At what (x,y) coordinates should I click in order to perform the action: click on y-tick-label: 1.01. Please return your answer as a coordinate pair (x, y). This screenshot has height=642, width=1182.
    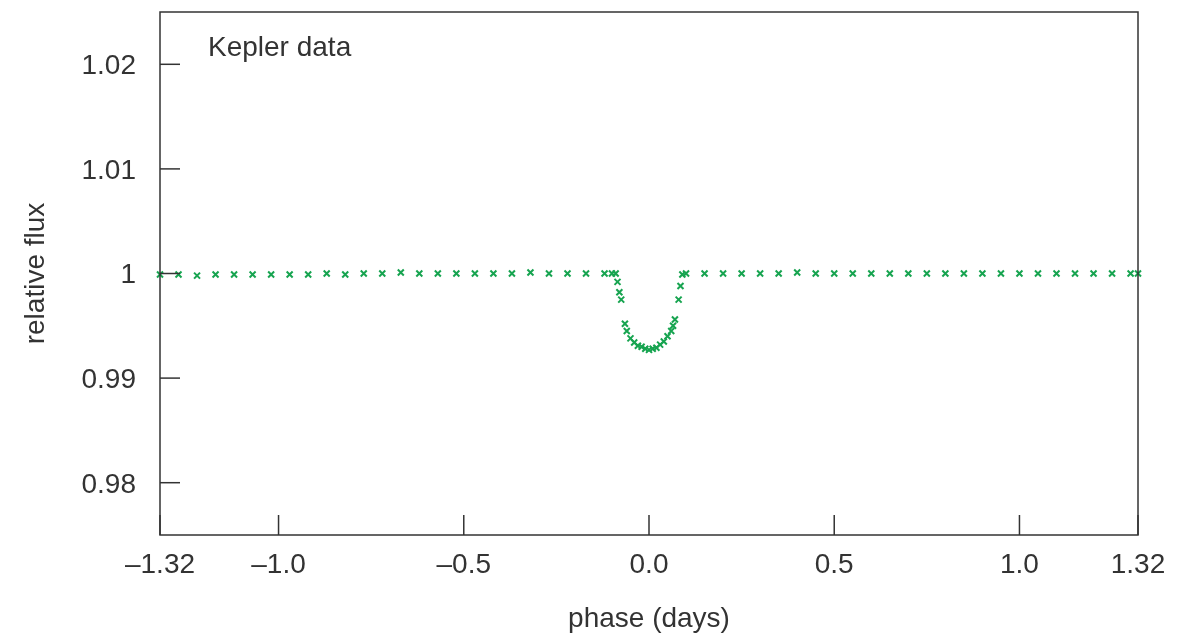
    Looking at the image, I should click on (108, 169).